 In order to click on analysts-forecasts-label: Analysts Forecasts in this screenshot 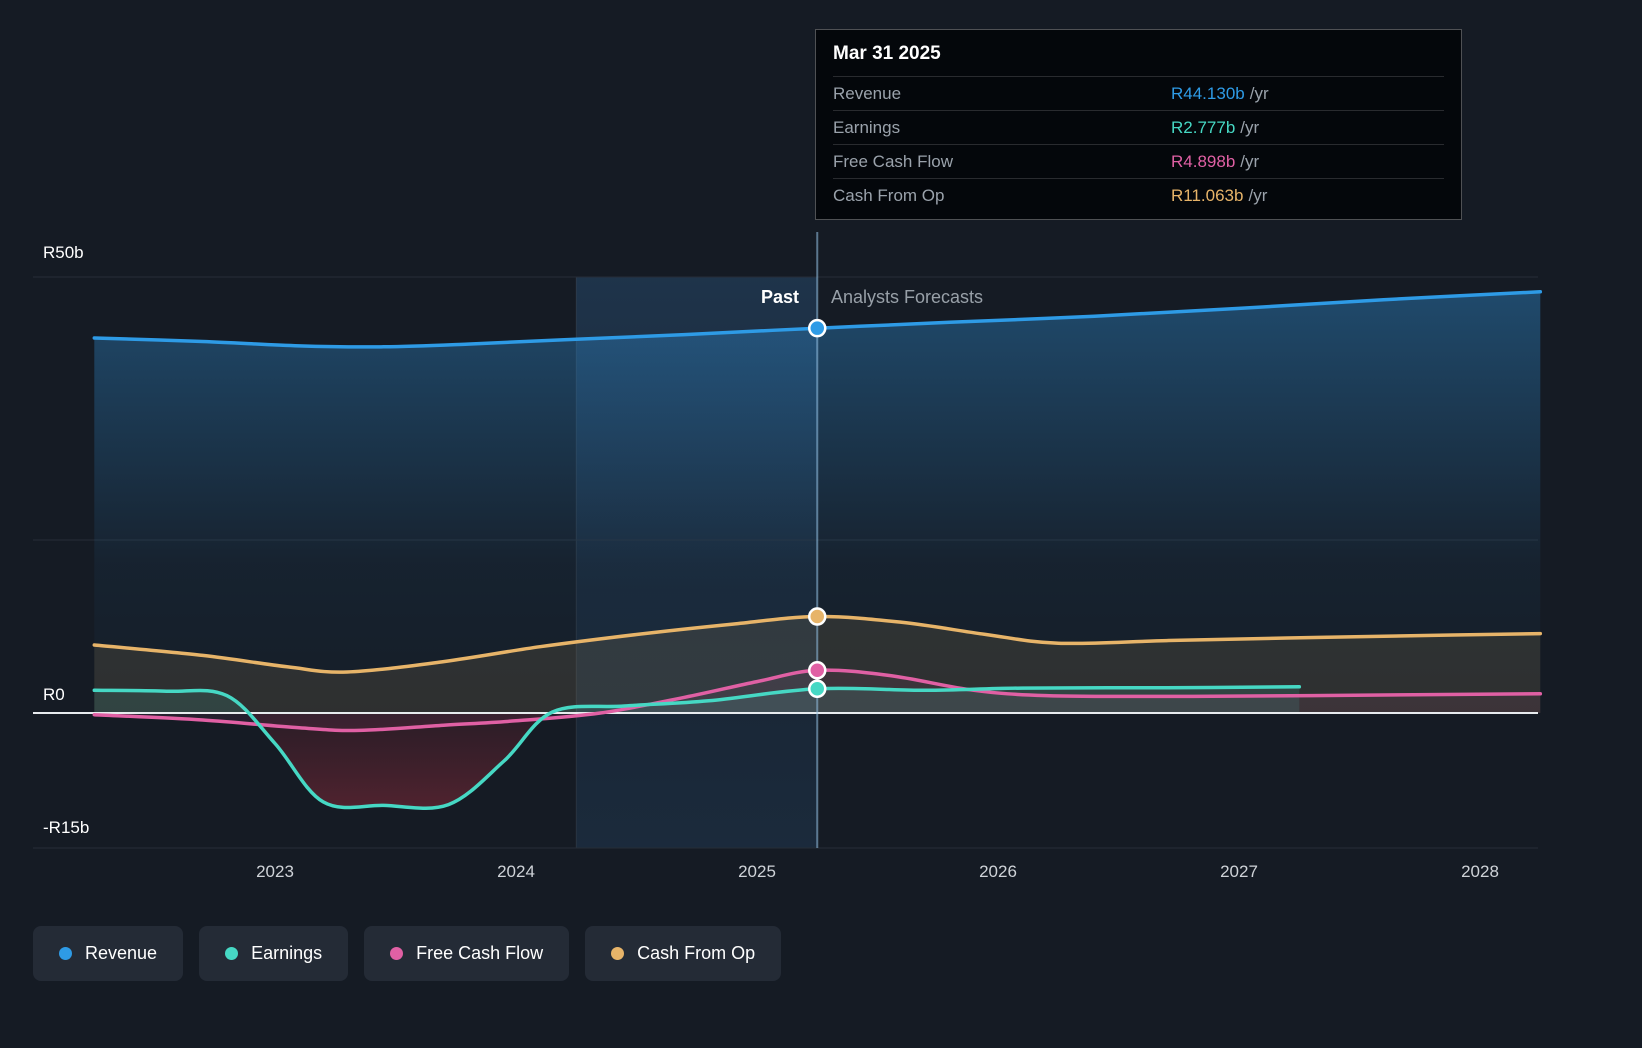, I will do `click(907, 297)`.